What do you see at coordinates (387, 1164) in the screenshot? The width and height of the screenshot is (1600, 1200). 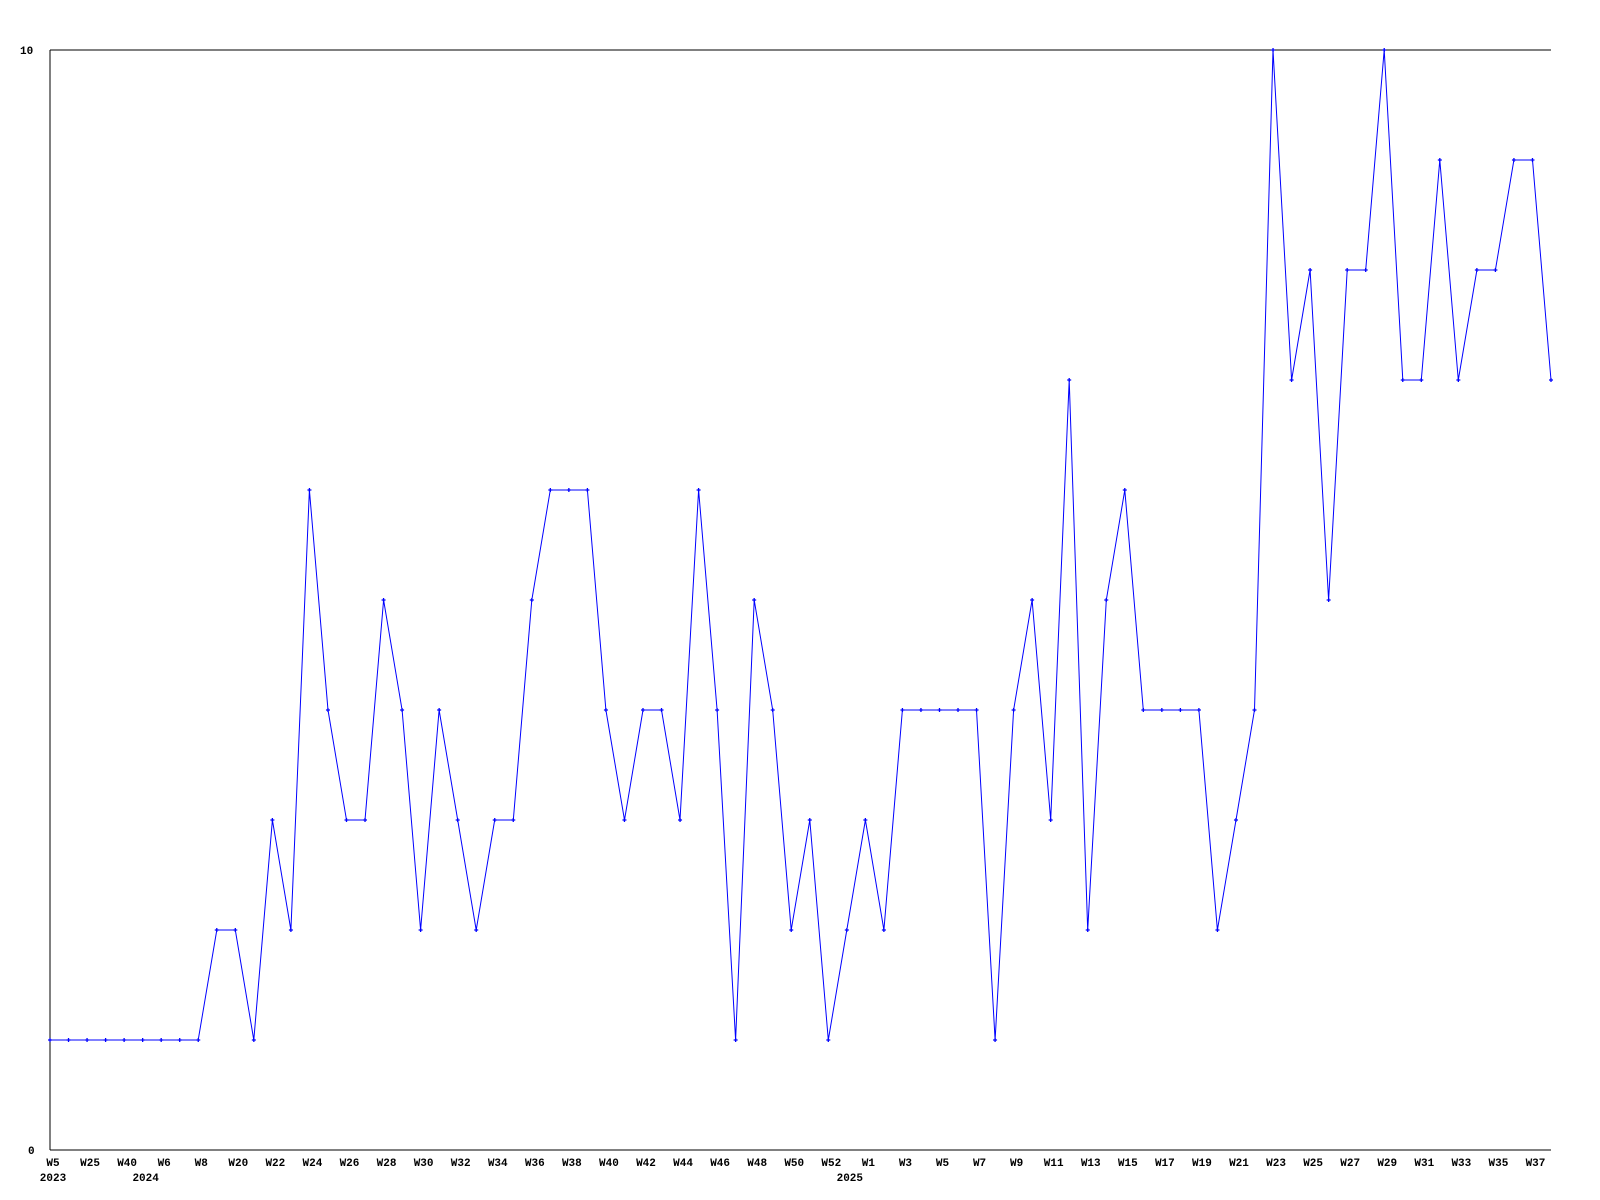 I see `x-tick-label: W28` at bounding box center [387, 1164].